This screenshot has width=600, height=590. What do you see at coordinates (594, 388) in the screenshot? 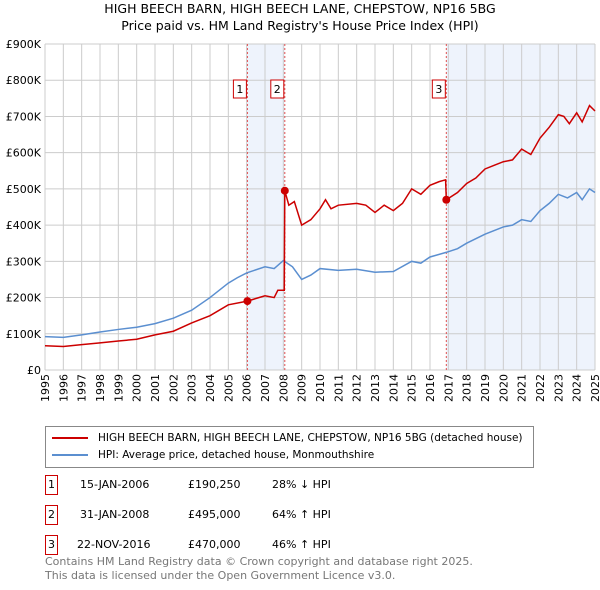
I see `x-tick-label: 2025` at bounding box center [594, 388].